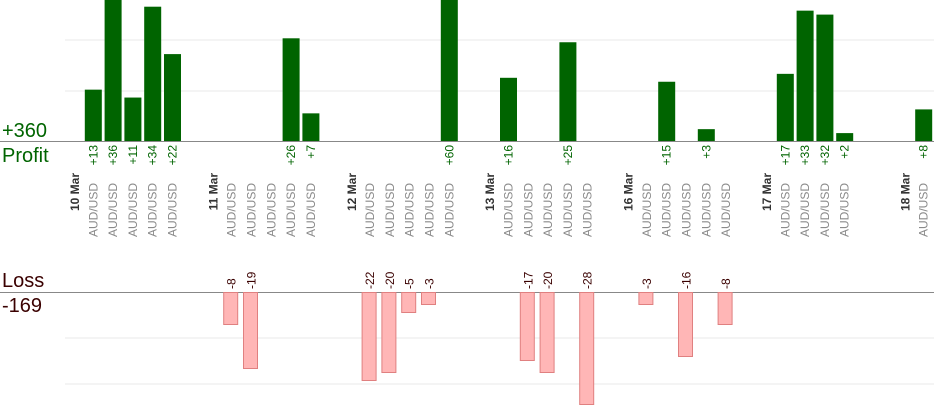 This screenshot has width=934, height=420. I want to click on date-label: 12 Mar, so click(352, 192).